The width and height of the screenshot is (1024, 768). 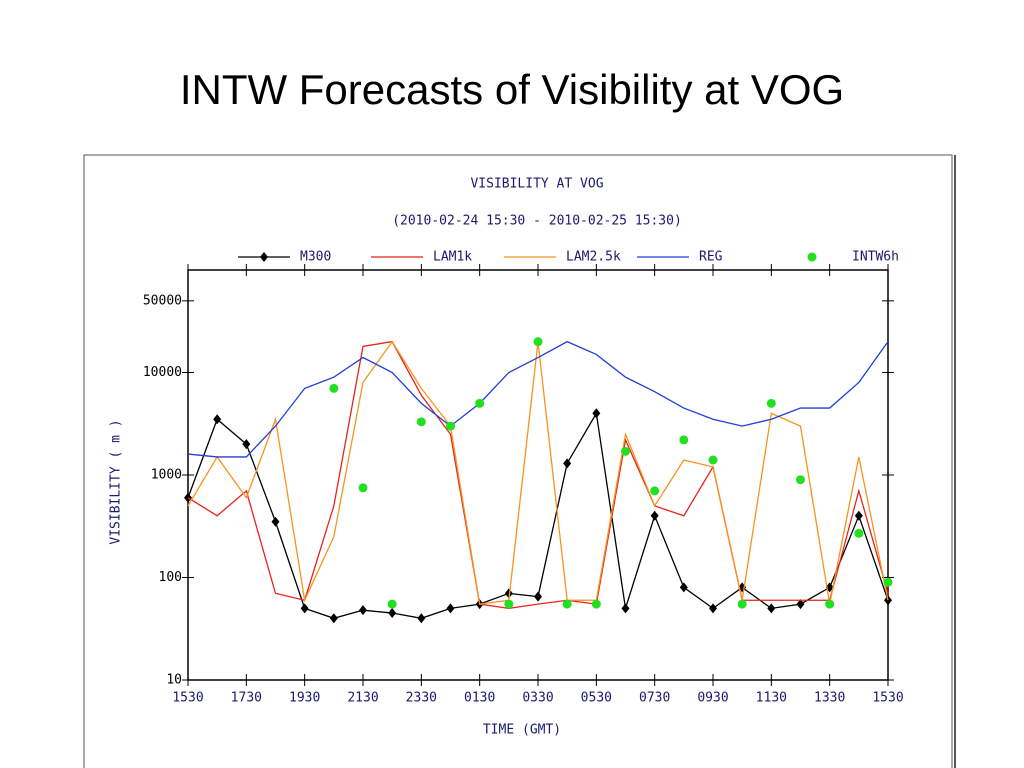 What do you see at coordinates (315, 257) in the screenshot?
I see `legend-label: M300` at bounding box center [315, 257].